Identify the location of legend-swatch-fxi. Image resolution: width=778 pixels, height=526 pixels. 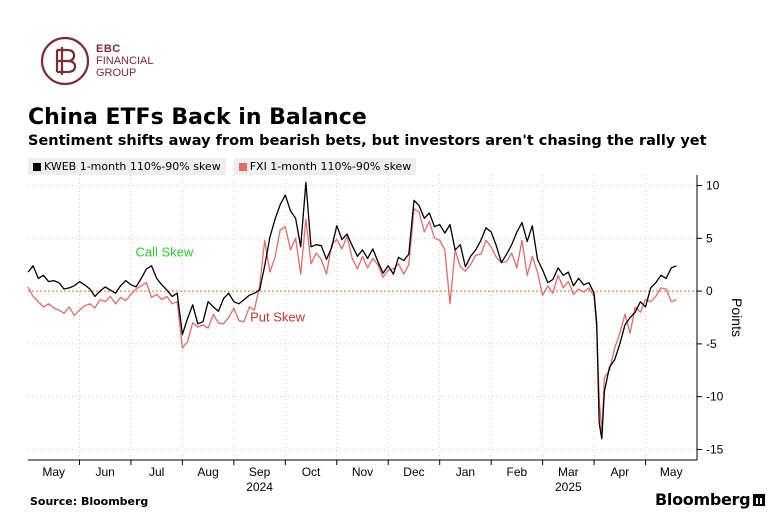
(242, 166).